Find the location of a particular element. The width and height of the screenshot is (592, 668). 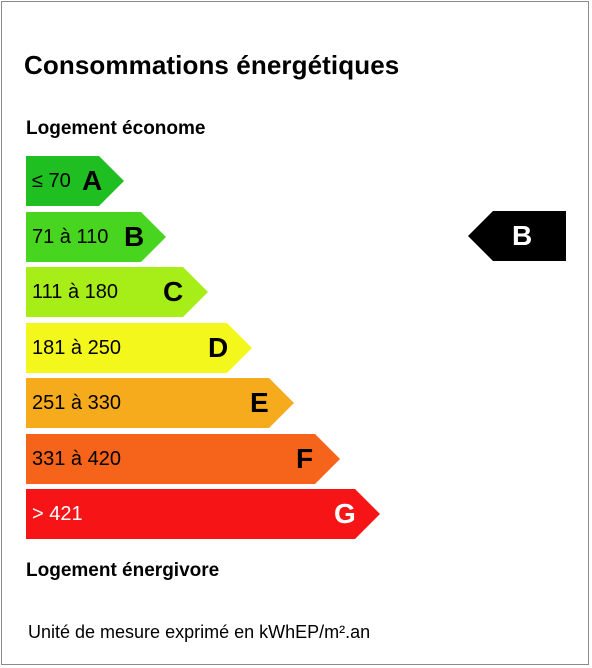

efficient-housing-label: Logement économe is located at coordinates (116, 128).